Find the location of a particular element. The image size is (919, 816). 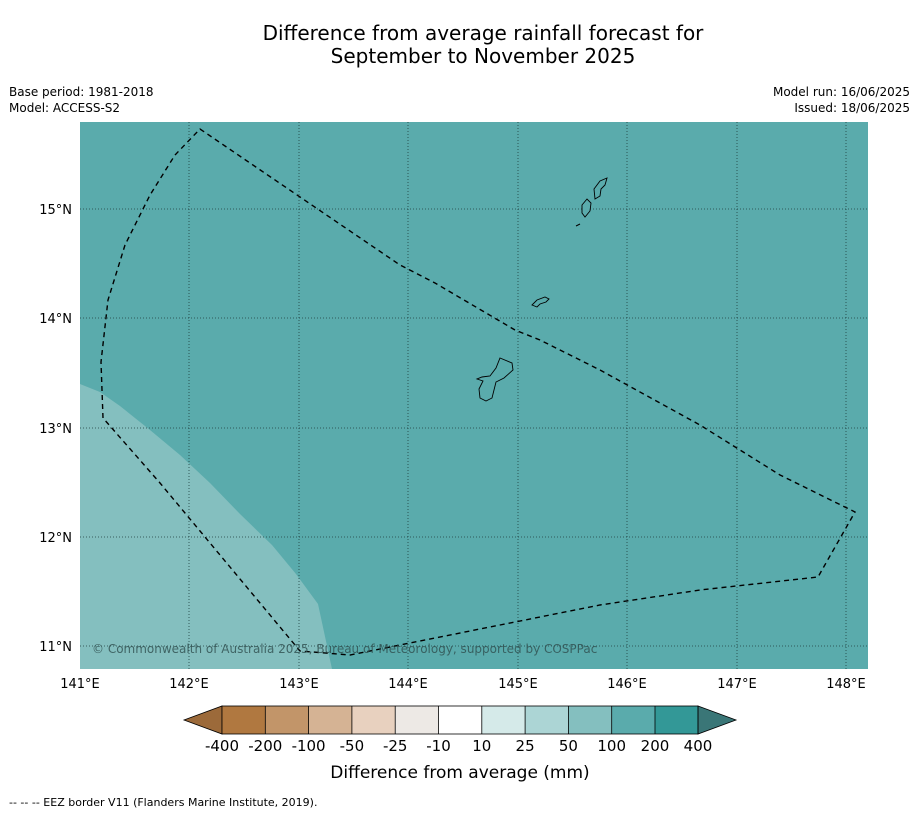

colorbar-tick: 50 is located at coordinates (568, 746).